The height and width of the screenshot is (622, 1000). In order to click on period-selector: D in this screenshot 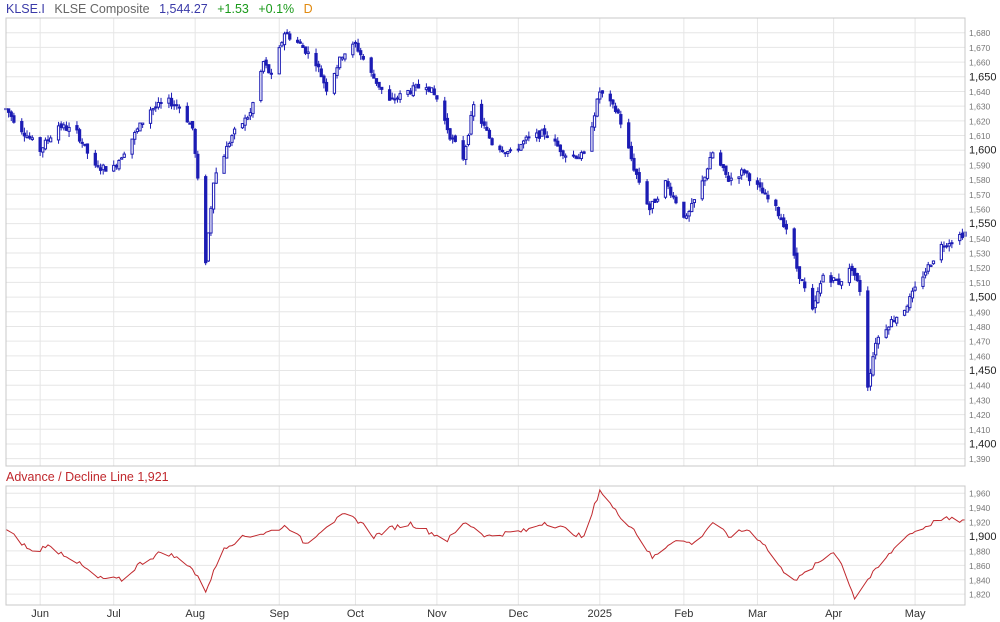, I will do `click(308, 9)`.